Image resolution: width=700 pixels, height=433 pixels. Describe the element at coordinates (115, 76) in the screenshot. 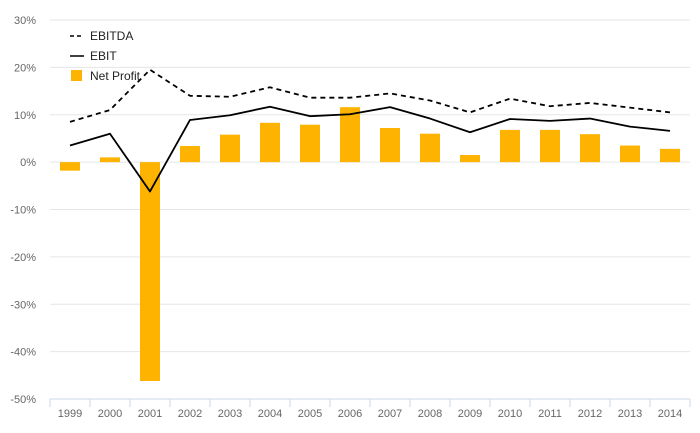

I see `legend-label-net-profit: Net Profit` at that location.